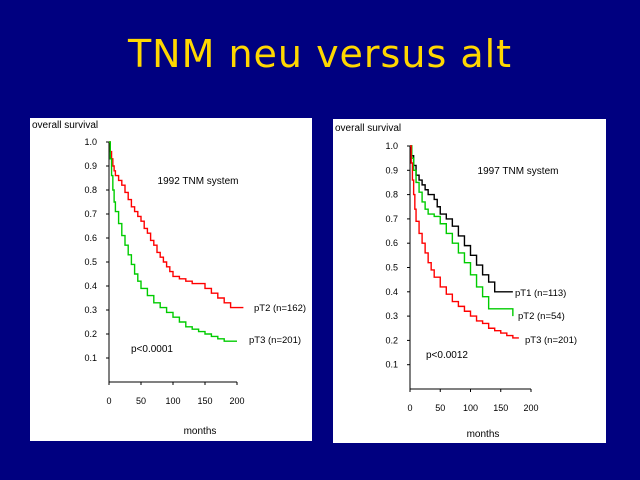  I want to click on p-value-annotation: p<0.0012, so click(447, 355).